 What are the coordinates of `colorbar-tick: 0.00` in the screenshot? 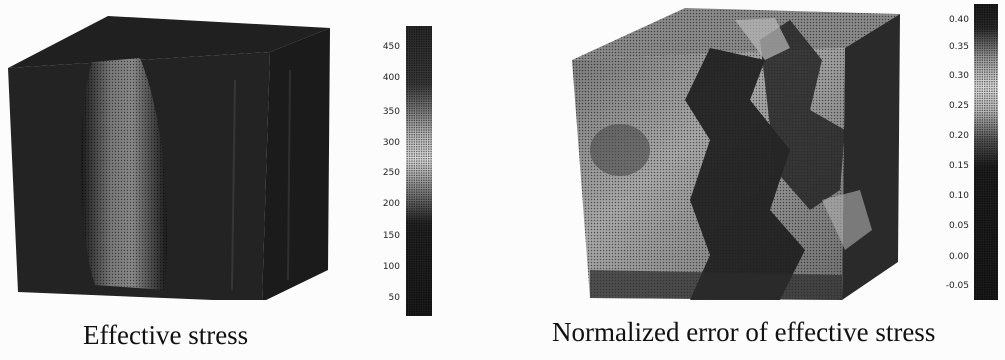 It's located at (958, 257).